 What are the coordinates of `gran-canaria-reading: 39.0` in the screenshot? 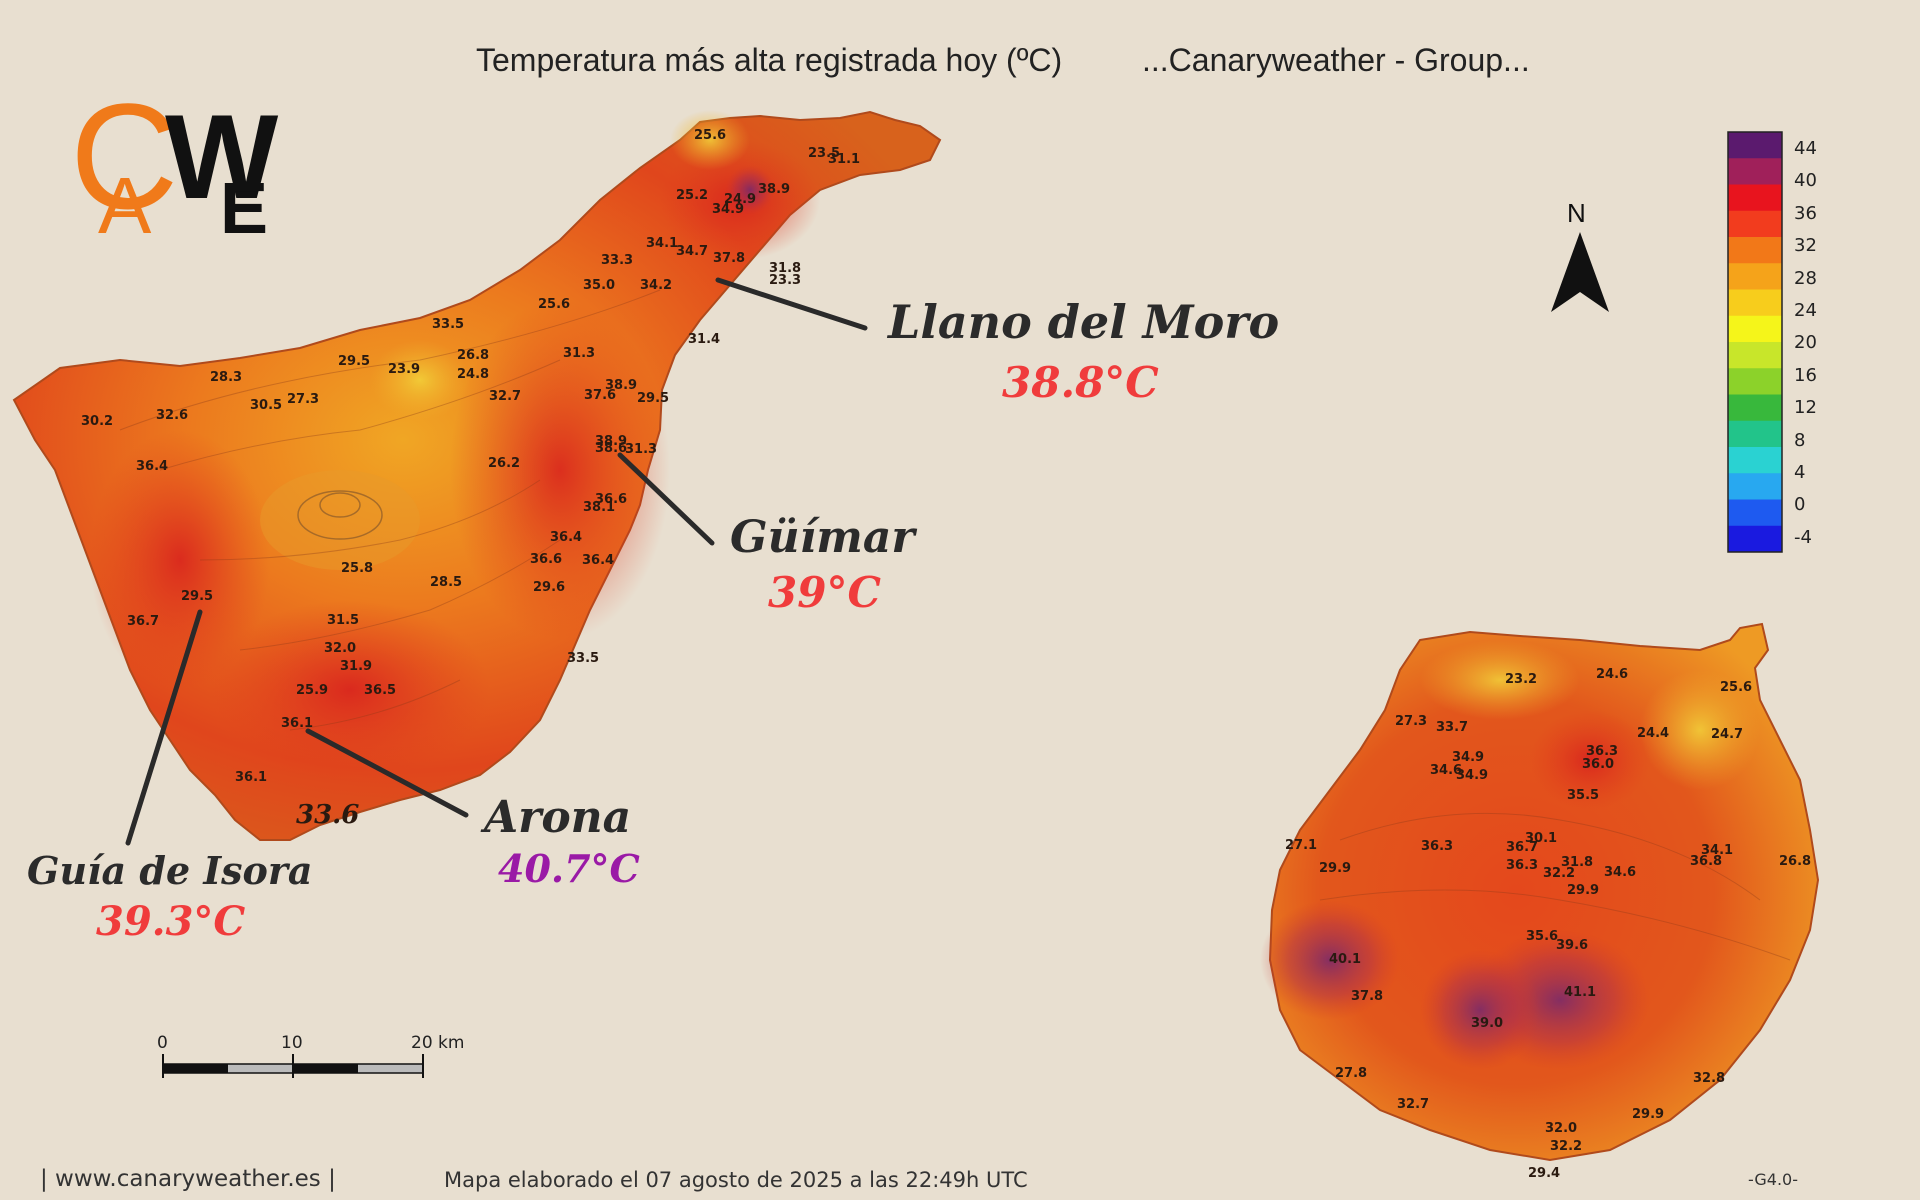 It's located at (1487, 1023).